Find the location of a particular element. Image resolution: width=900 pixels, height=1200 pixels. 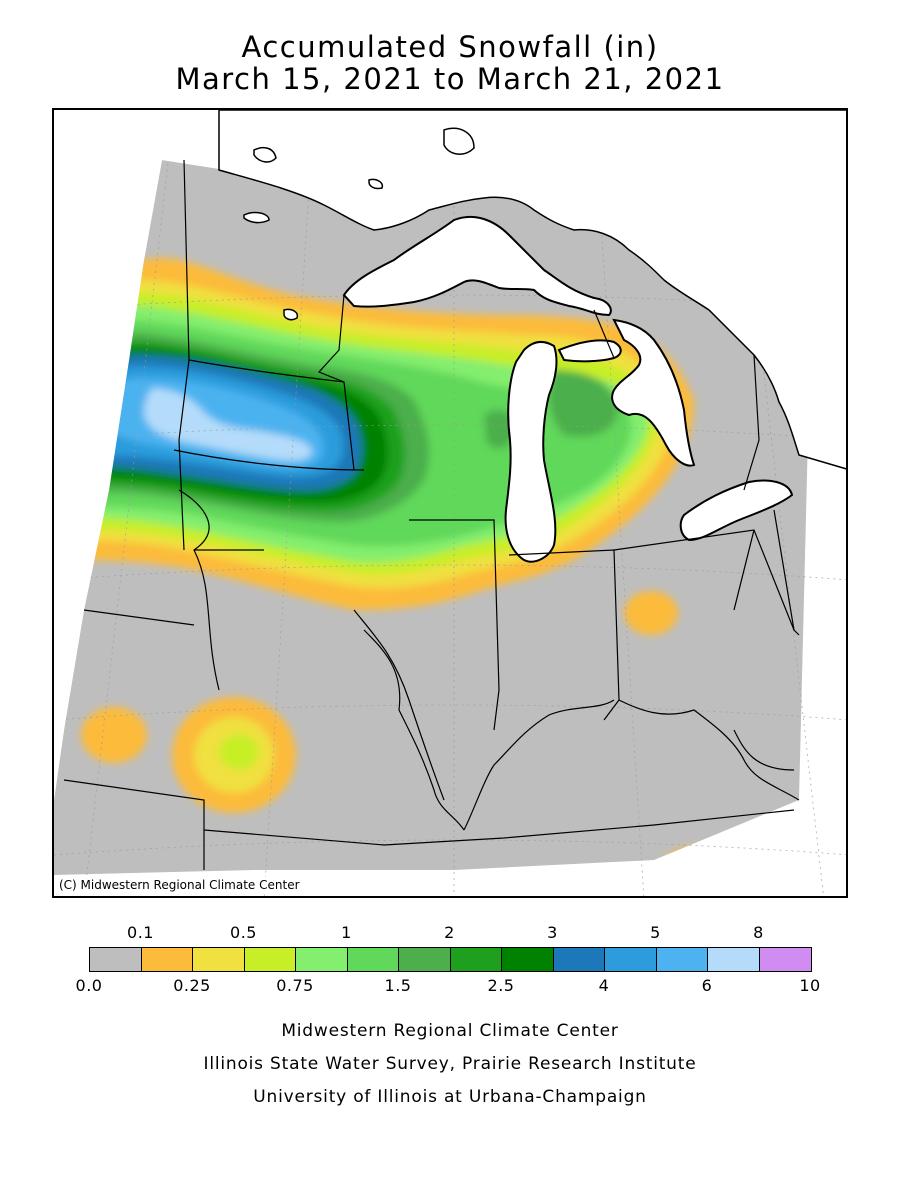

copyright-label: (C) Midwestern Regional Climate Center is located at coordinates (181, 885).